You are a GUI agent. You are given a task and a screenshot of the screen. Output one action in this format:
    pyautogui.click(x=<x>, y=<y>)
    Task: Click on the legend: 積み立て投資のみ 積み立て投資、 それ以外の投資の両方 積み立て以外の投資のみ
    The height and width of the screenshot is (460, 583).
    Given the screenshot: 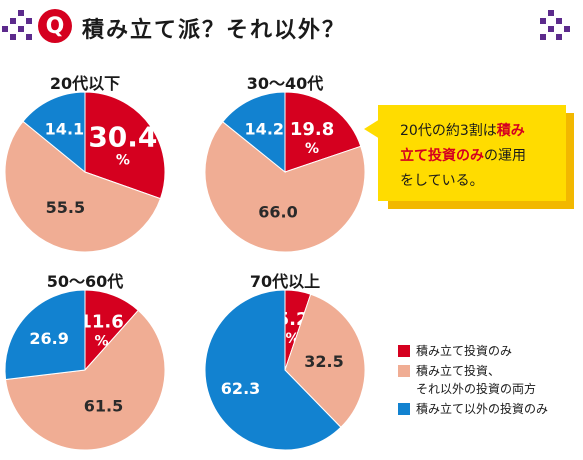 What is the action you would take?
    pyautogui.click(x=473, y=381)
    